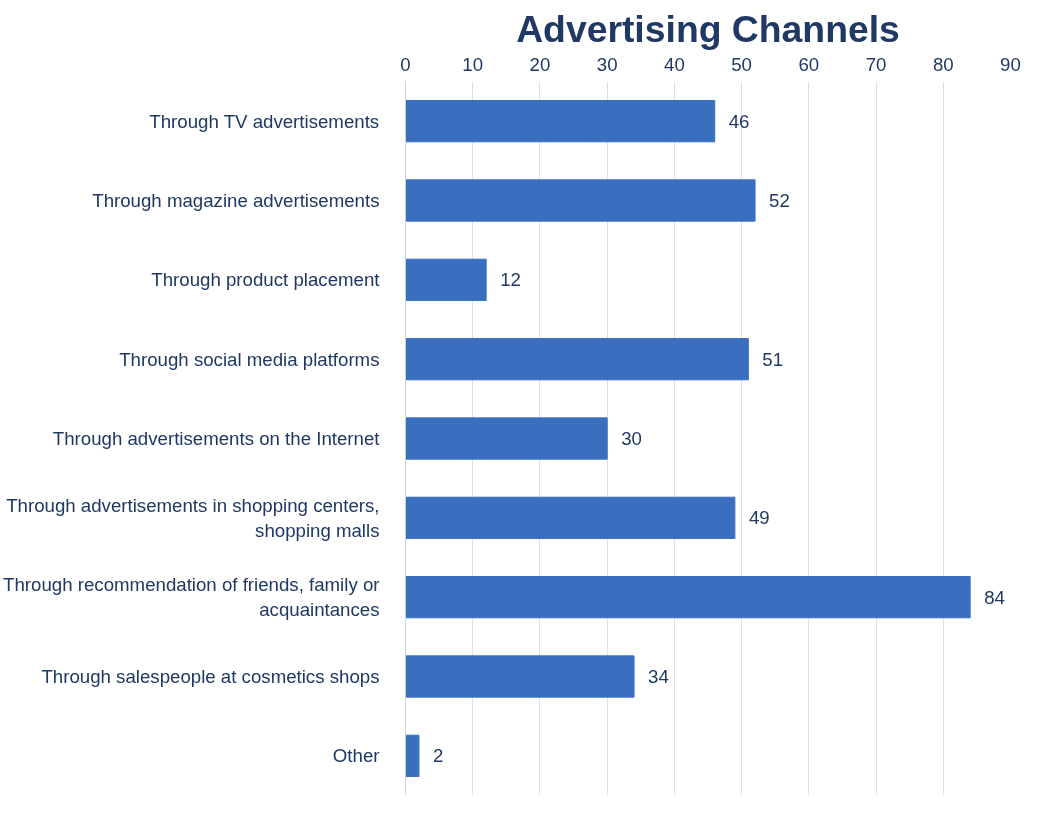 Image resolution: width=1059 pixels, height=823 pixels. Describe the element at coordinates (809, 64) in the screenshot. I see `x-tick-label: 60` at that location.